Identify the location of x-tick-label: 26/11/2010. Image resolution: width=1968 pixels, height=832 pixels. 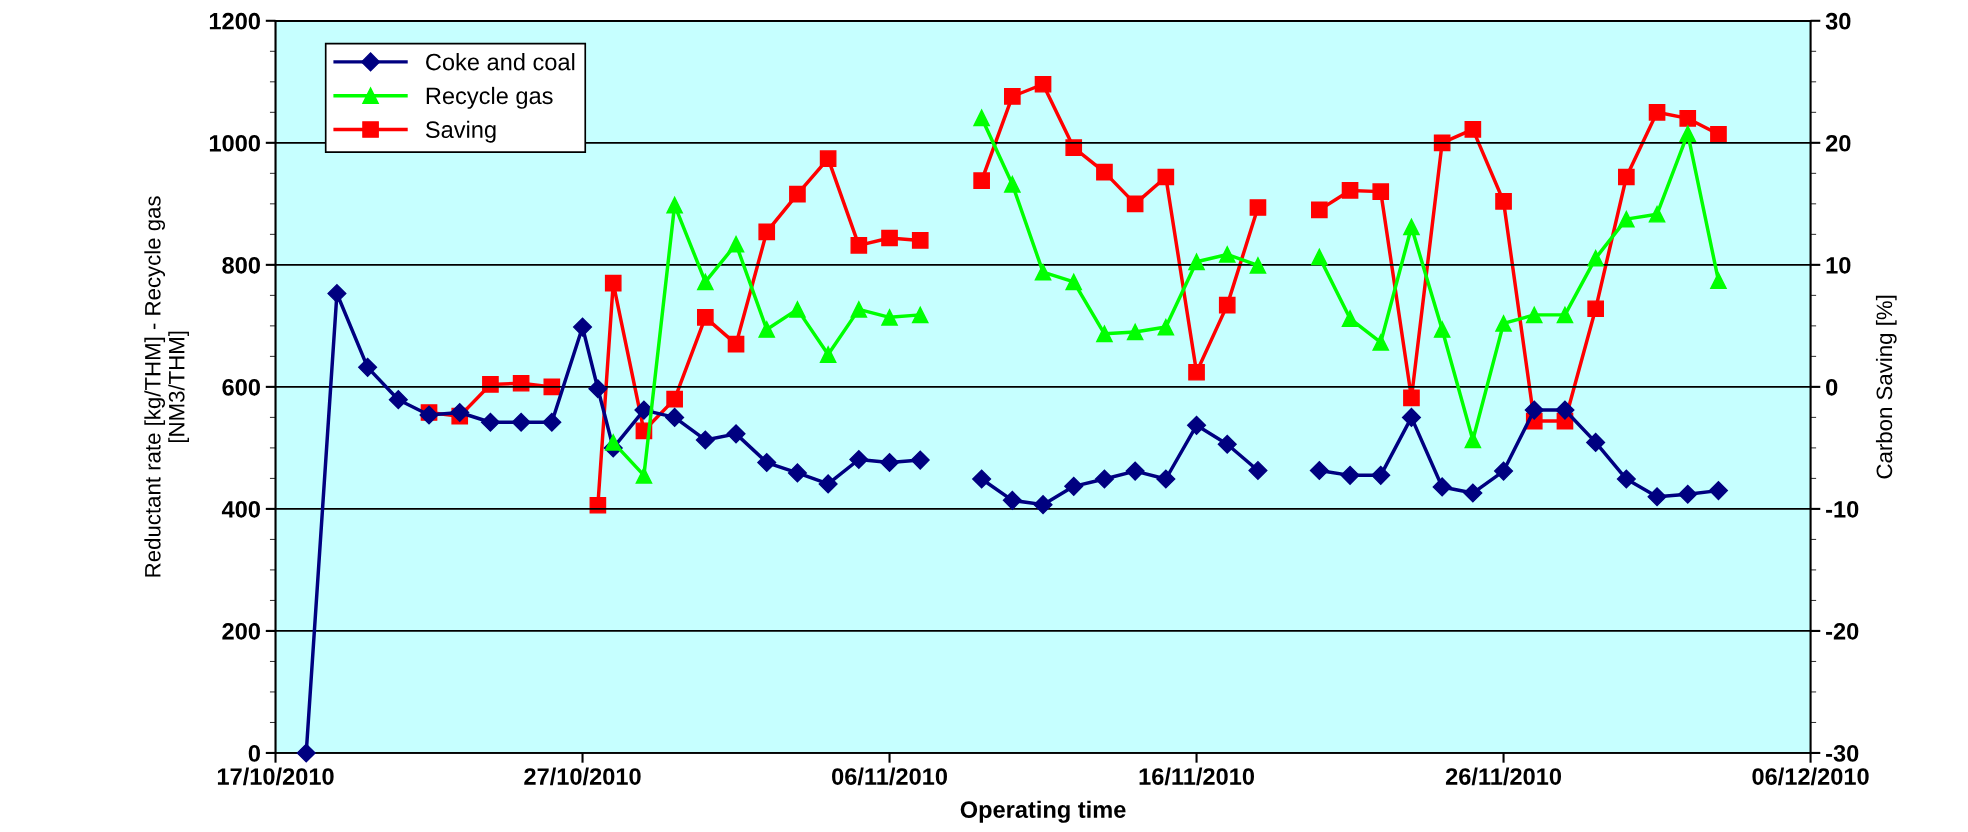
(1503, 776).